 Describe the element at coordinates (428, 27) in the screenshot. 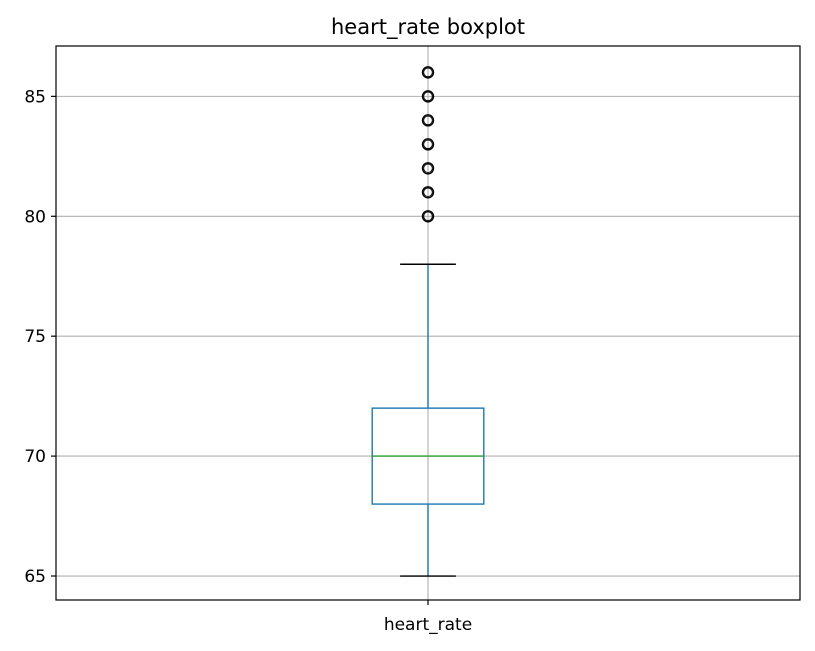

I see `chart-title: heart_rate boxplot` at that location.